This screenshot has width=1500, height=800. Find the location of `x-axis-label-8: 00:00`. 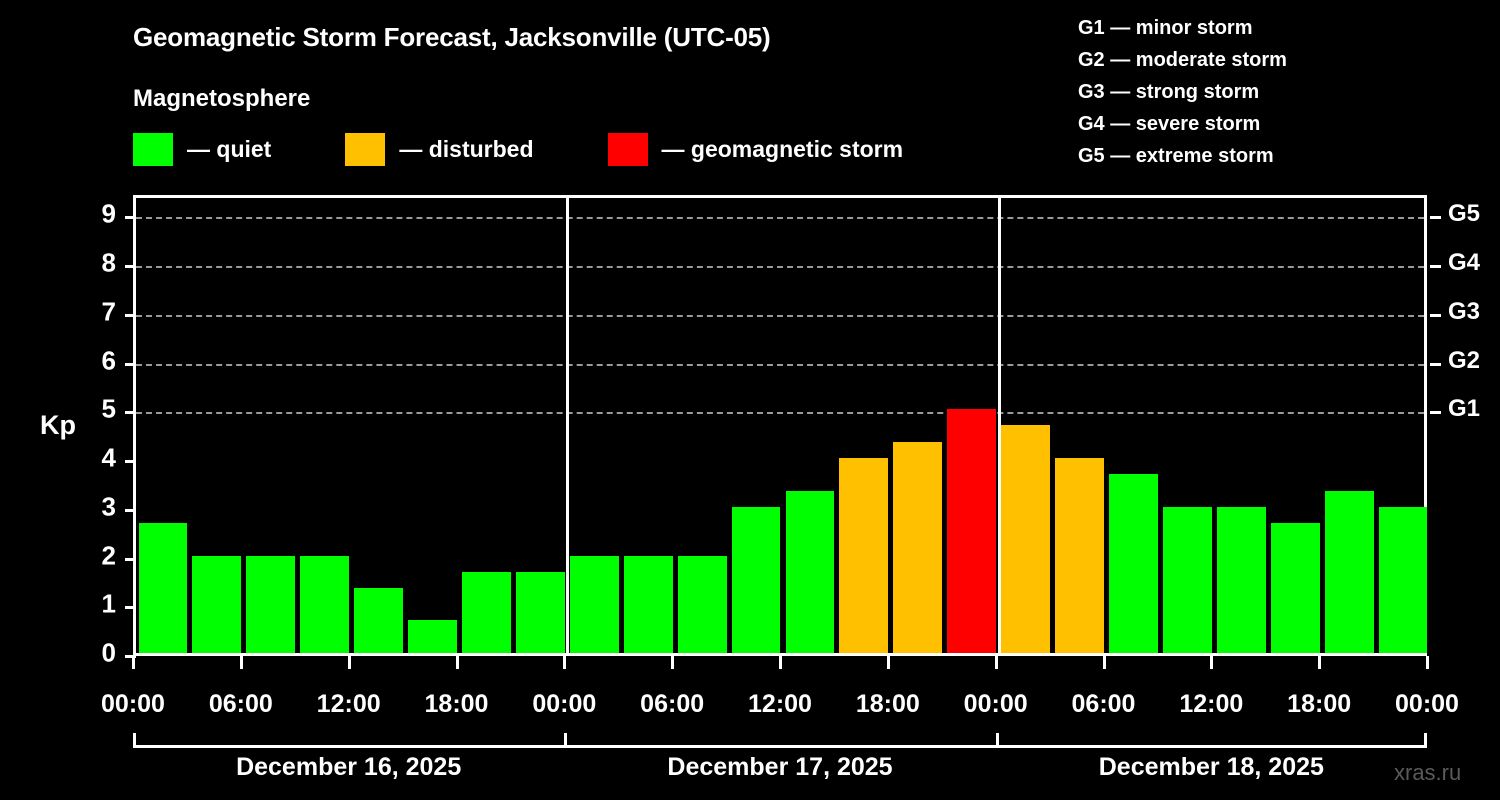

x-axis-label-8: 00:00 is located at coordinates (995, 704).